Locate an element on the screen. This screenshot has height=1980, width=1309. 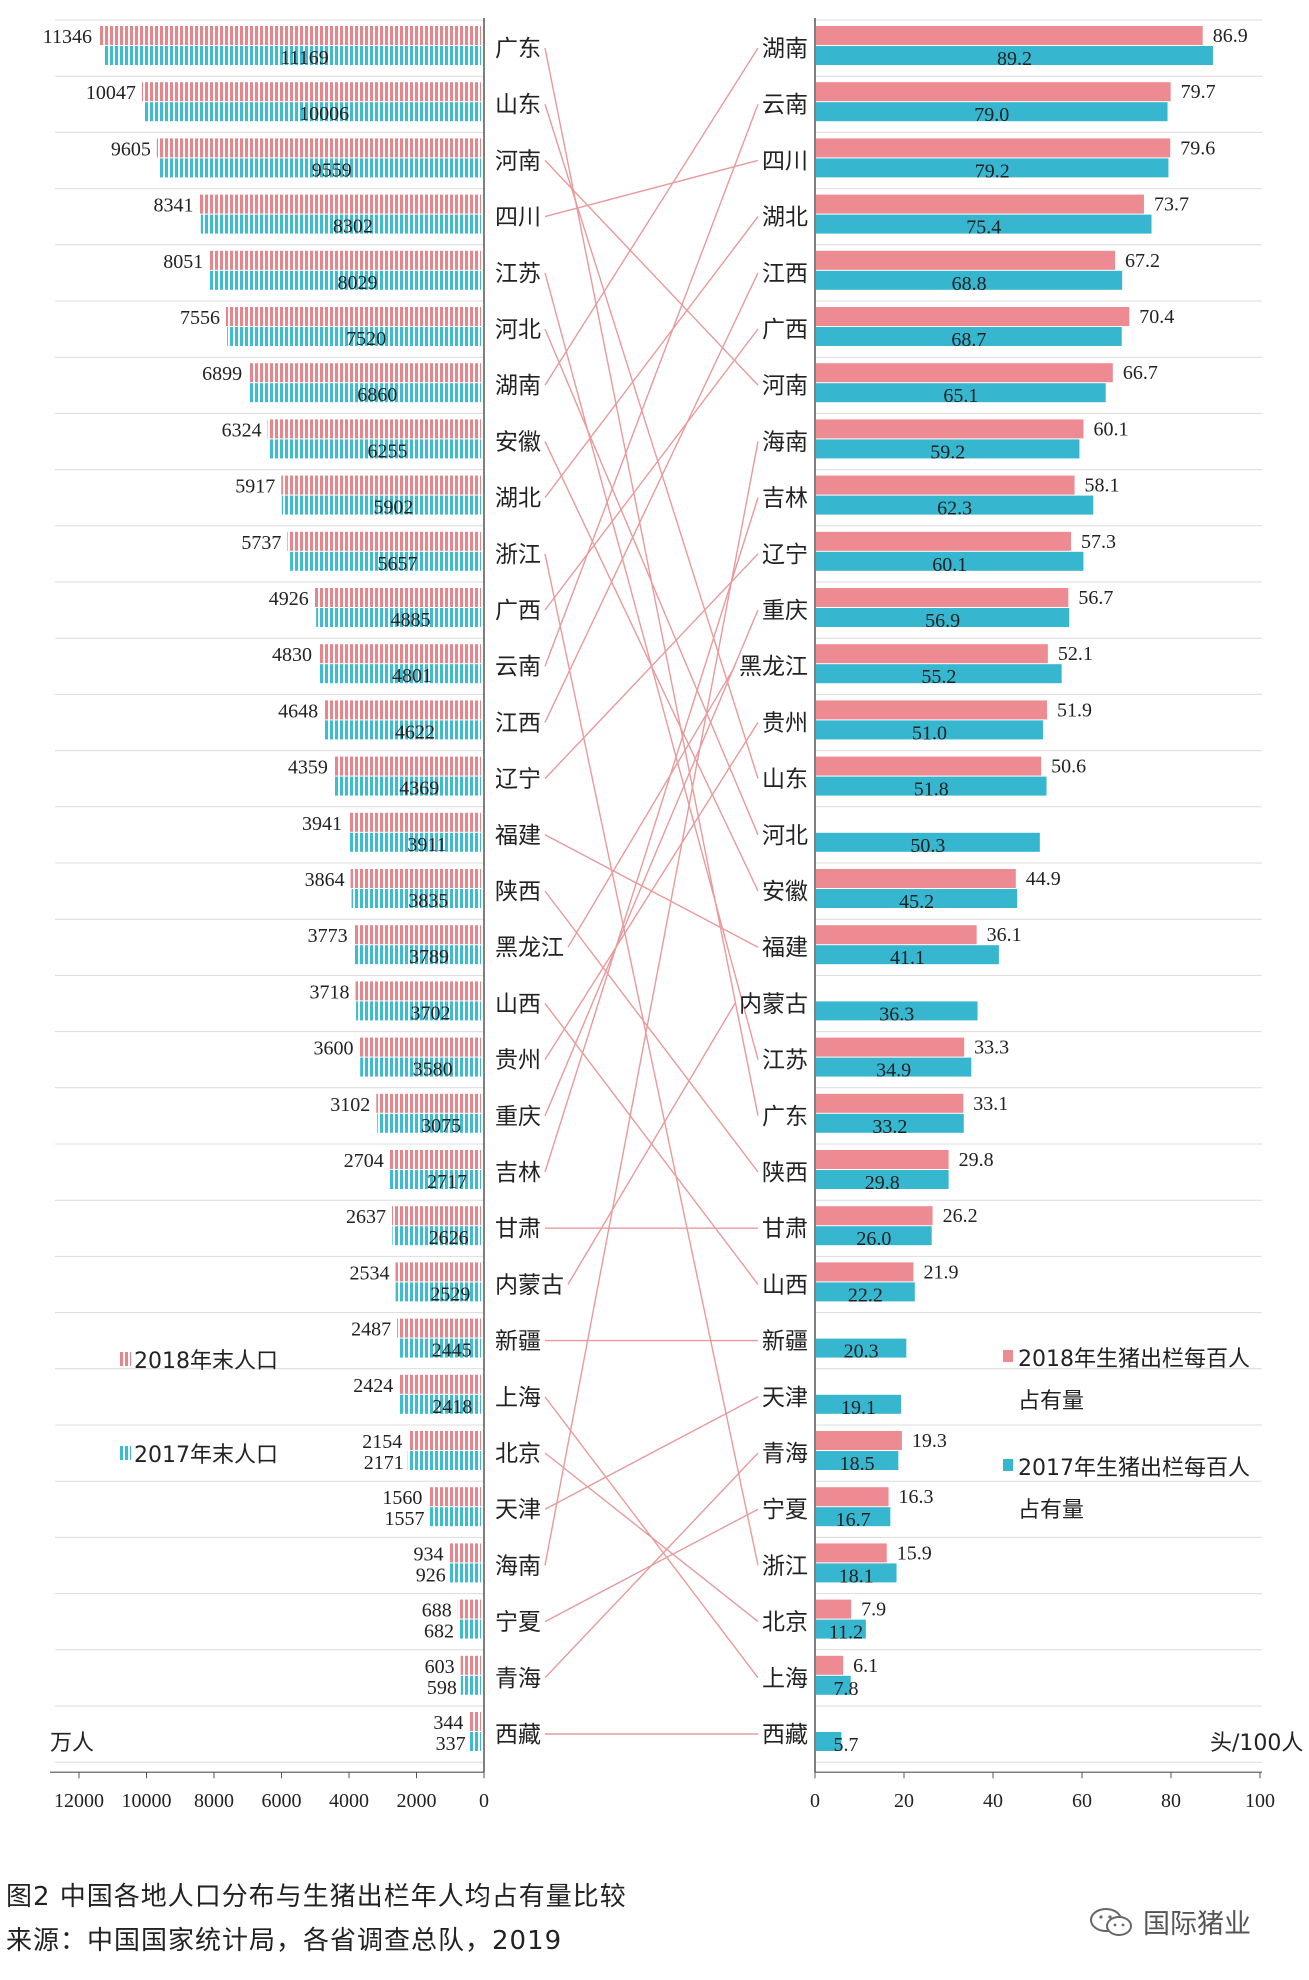
label-2018-pigs-青海: 19.3 is located at coordinates (929, 1441).